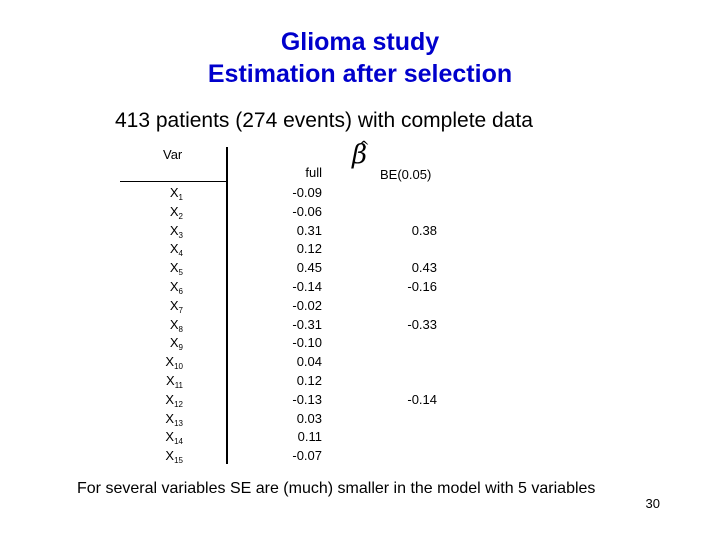 This screenshot has width=720, height=540. I want to click on var-subscript: 3, so click(180, 235).